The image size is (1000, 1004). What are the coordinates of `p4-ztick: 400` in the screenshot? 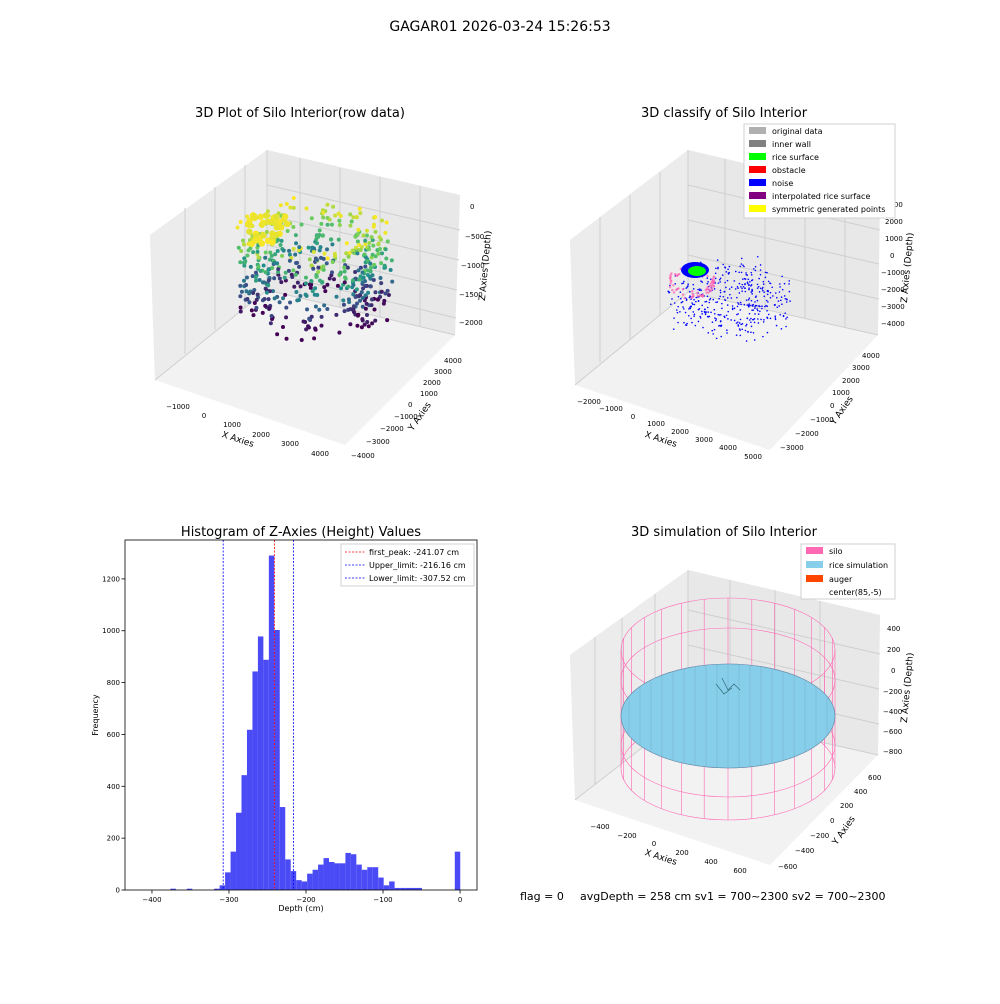 It's located at (893, 629).